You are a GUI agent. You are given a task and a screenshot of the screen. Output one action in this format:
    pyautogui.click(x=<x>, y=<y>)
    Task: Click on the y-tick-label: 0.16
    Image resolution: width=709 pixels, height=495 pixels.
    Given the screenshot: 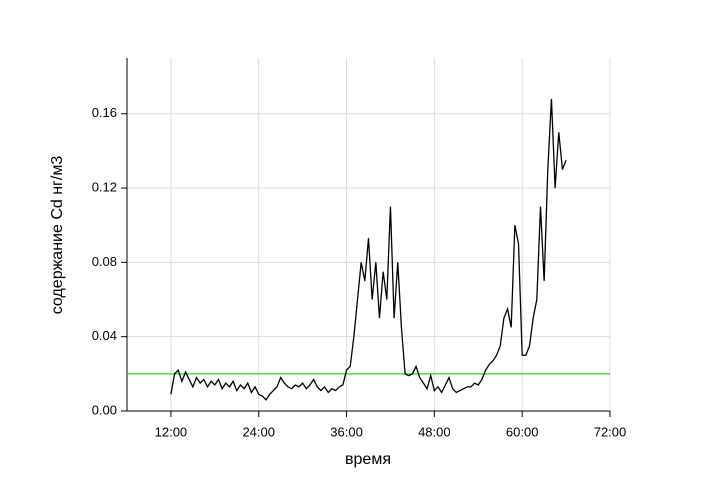 What is the action you would take?
    pyautogui.click(x=104, y=112)
    